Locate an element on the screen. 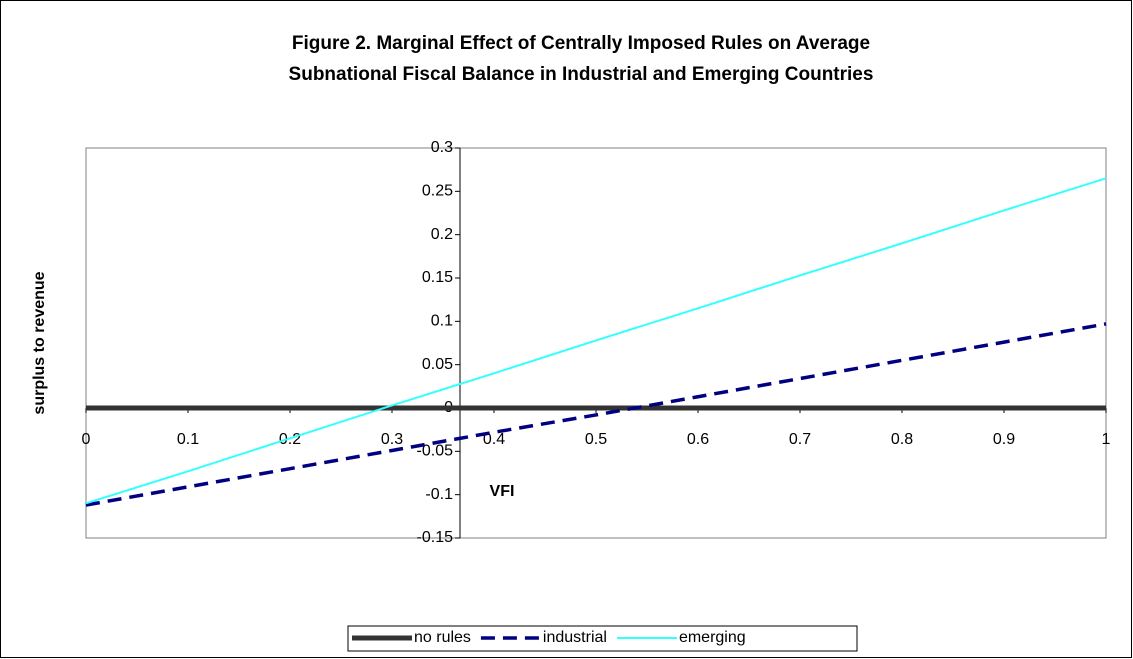 The height and width of the screenshot is (659, 1133). y-tick-label: -0.05 is located at coordinates (435, 451).